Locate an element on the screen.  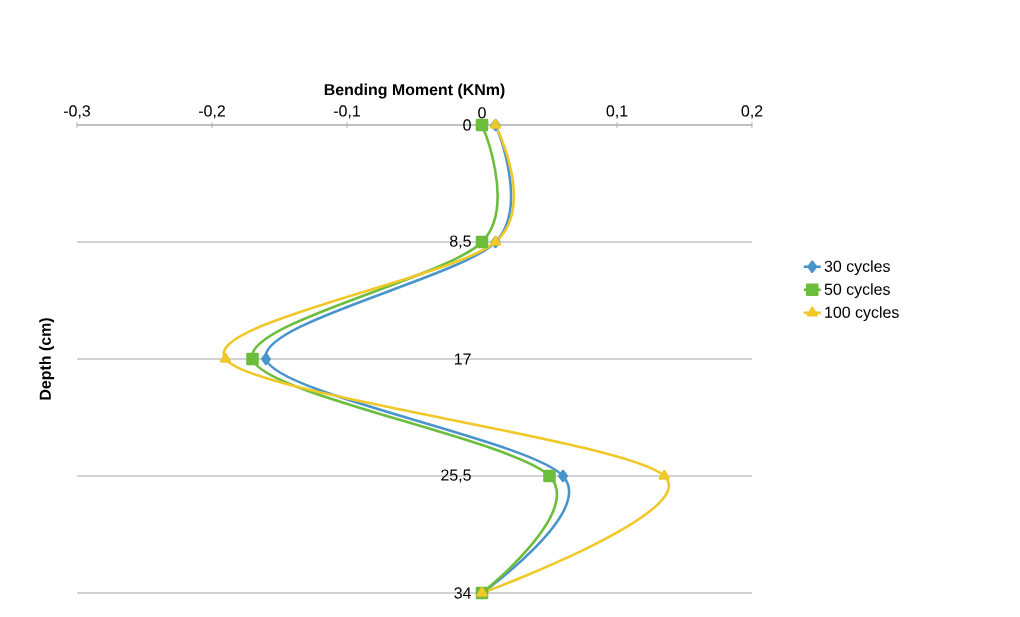
x-tick-label: 0,2 is located at coordinates (752, 112).